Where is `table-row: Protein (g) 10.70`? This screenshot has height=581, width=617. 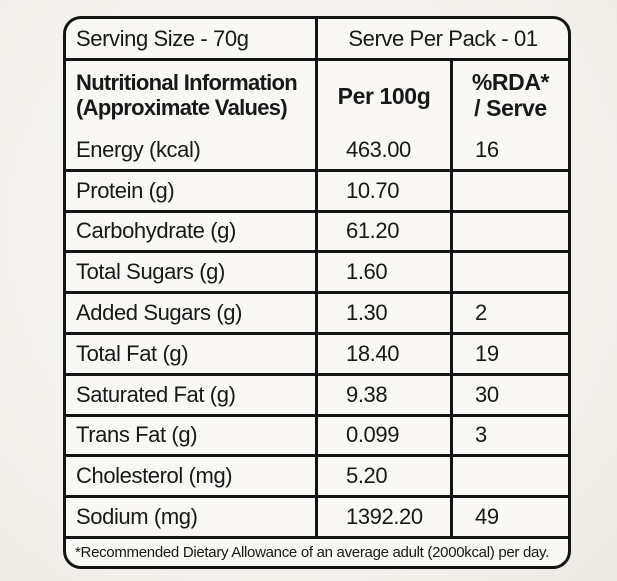
table-row: Protein (g) 10.70 is located at coordinates (317, 189).